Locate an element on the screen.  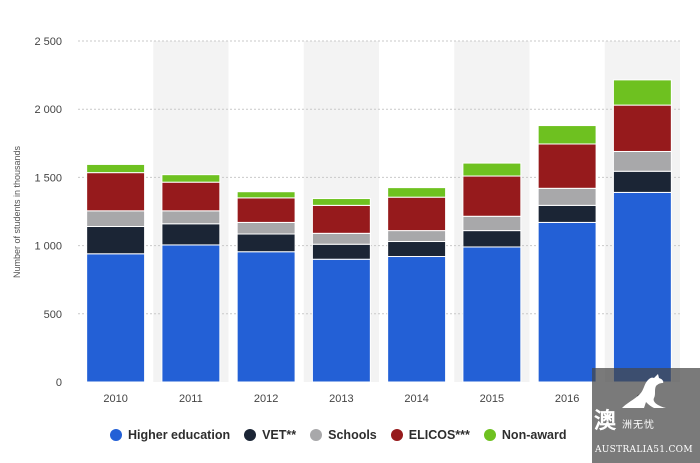
watermark-tagline: 洲无忧 is located at coordinates (638, 425).